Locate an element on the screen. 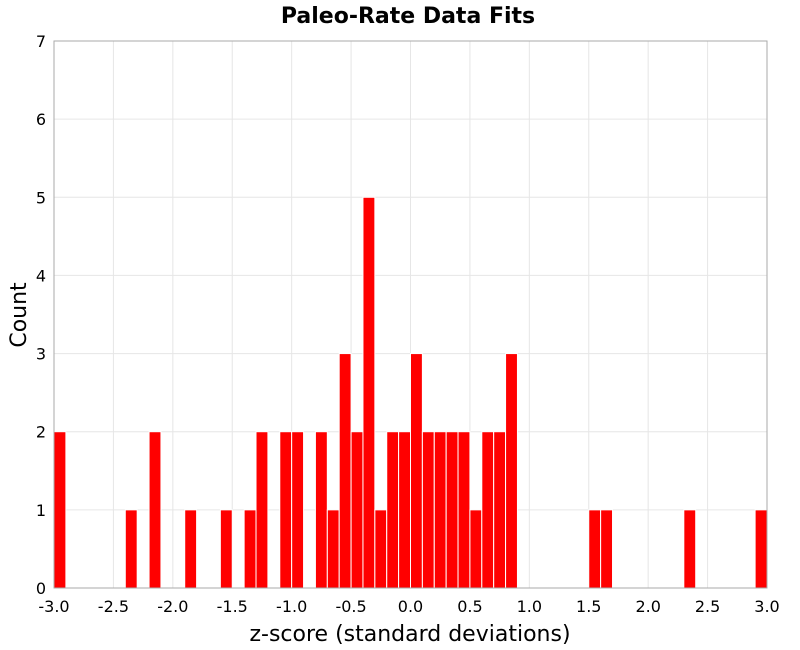 The width and height of the screenshot is (800, 650). x-tick-label: -1.0 is located at coordinates (291, 606).